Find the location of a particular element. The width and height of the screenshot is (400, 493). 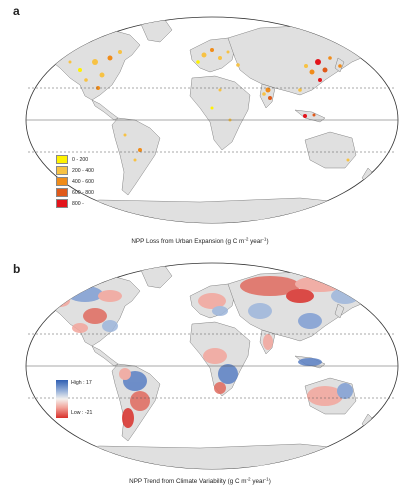

legend-item: 600 - 800 is located at coordinates (75, 192).